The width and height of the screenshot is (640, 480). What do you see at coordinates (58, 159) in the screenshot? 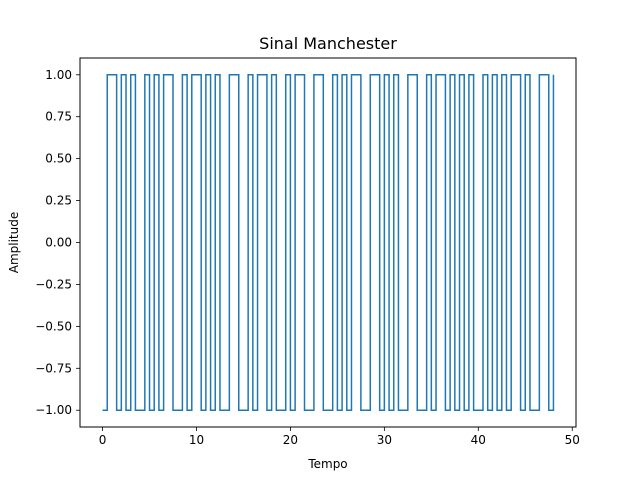
I see `y-tick-label: 0.50` at bounding box center [58, 159].